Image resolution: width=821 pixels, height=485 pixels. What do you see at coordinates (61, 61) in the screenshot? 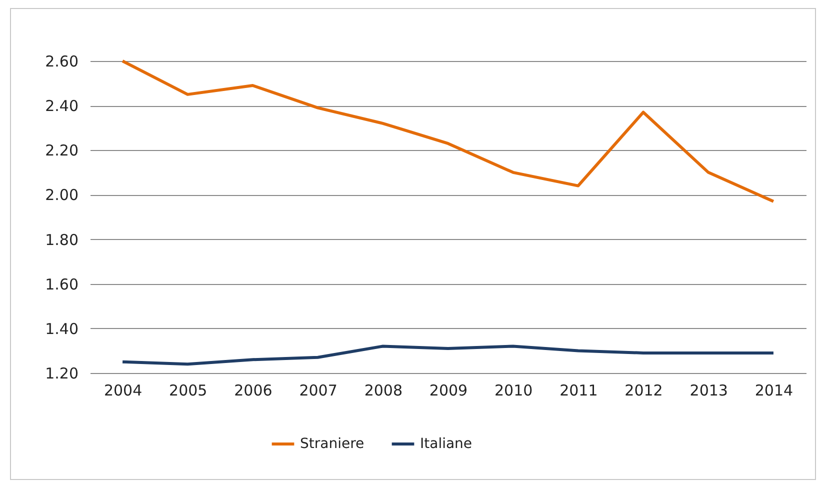
I see `y-tick-label: 2.60` at bounding box center [61, 61].